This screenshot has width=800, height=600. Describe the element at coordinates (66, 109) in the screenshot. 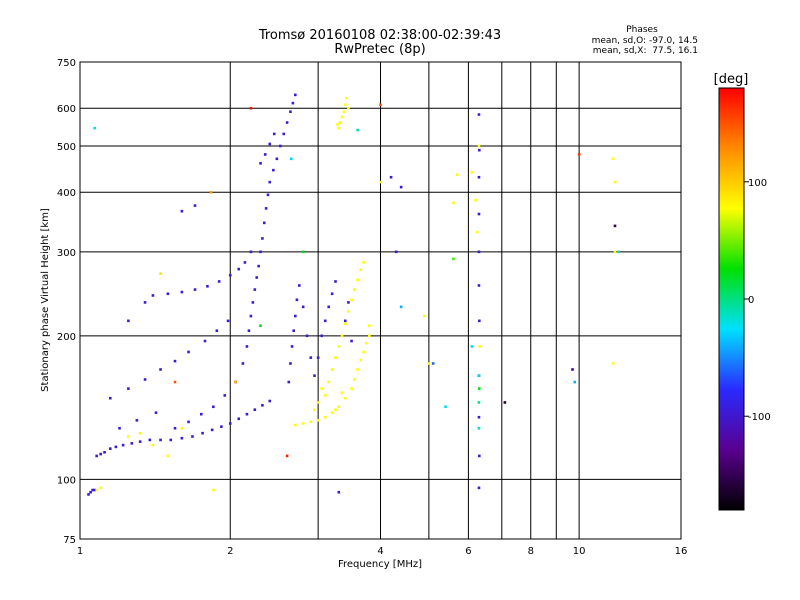

I see `y-tick-label: 600` at that location.